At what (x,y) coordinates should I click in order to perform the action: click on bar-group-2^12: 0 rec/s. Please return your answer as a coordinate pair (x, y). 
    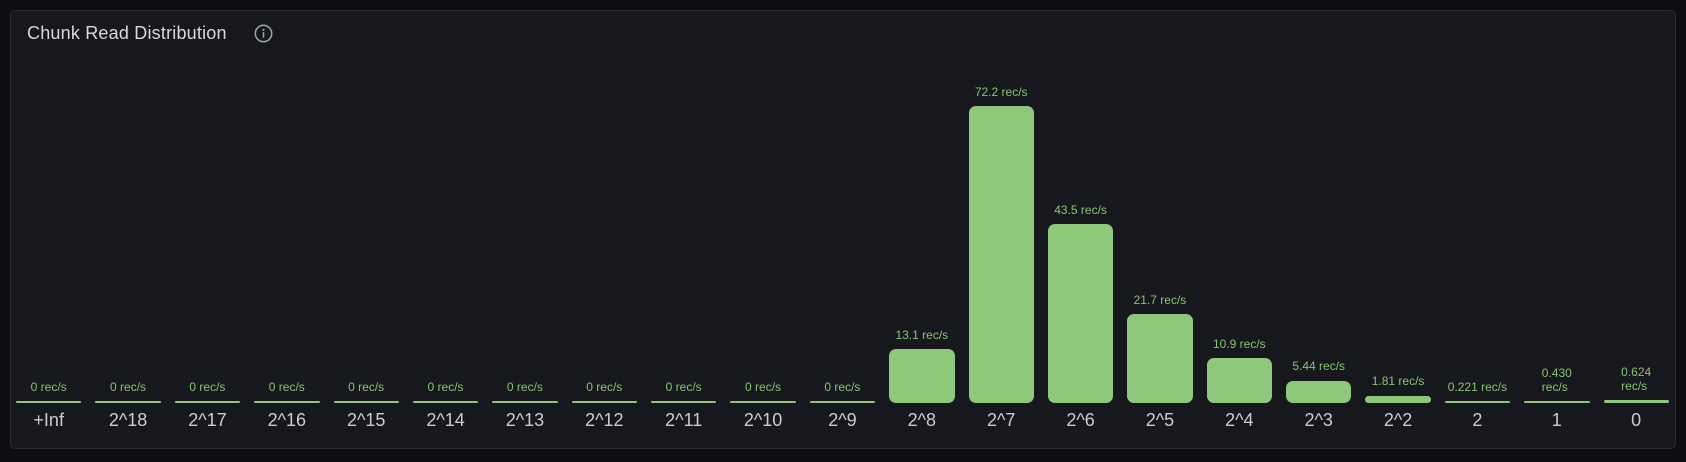
    Looking at the image, I should click on (604, 227).